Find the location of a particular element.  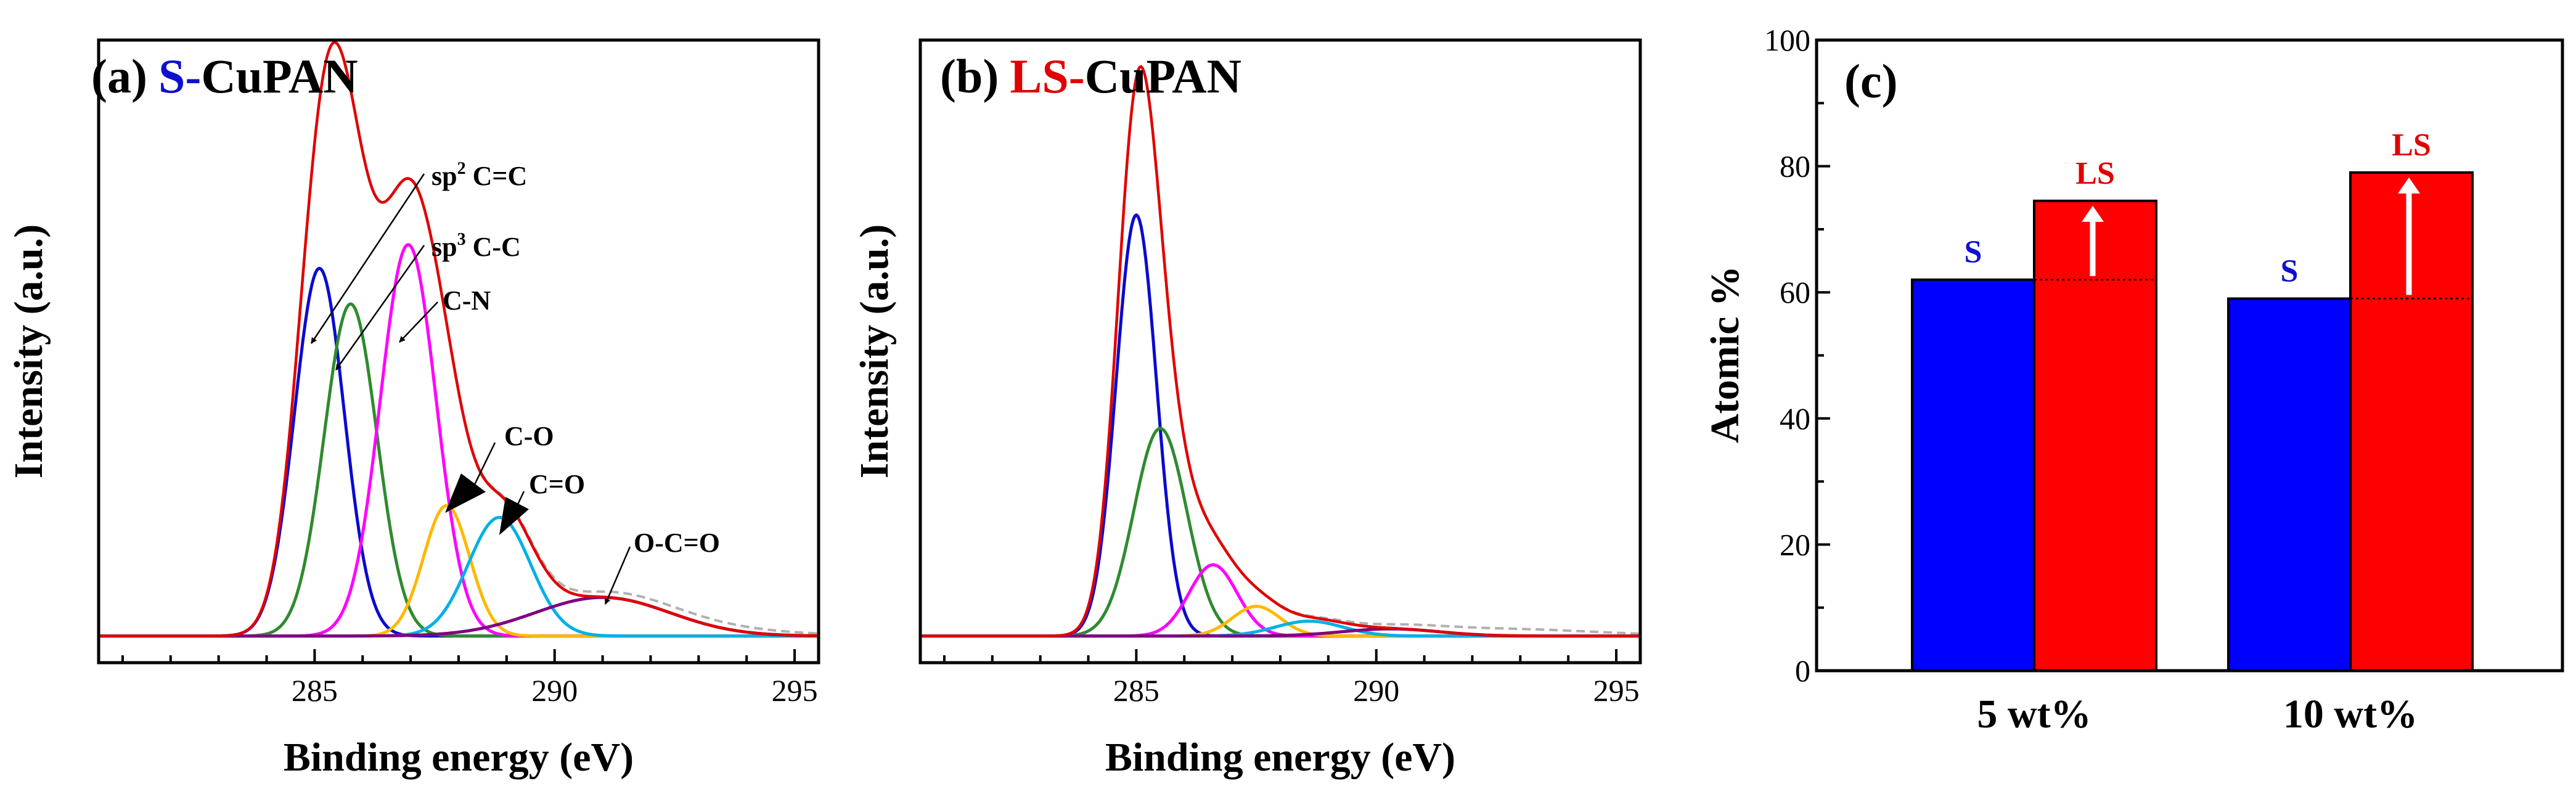

arrow-cn is located at coordinates (418, 322).